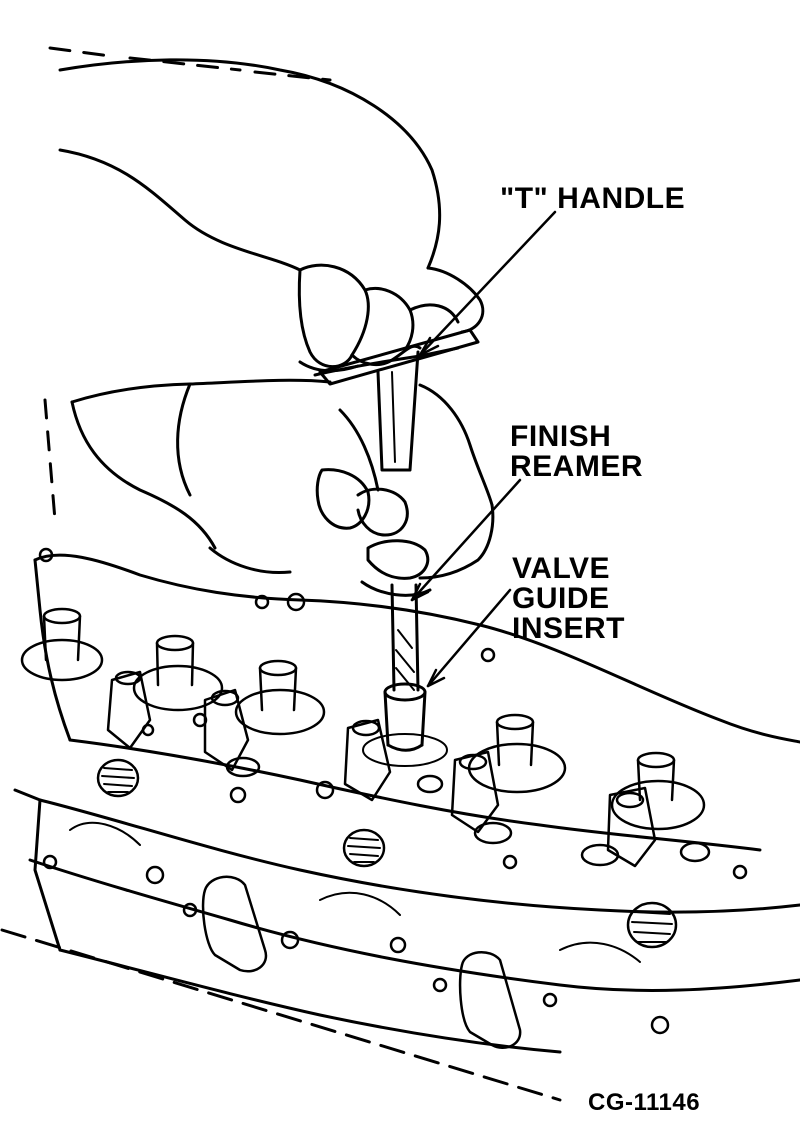  Describe the element at coordinates (561, 436) in the screenshot. I see `finish-reamer-line-1: FINISH` at that location.